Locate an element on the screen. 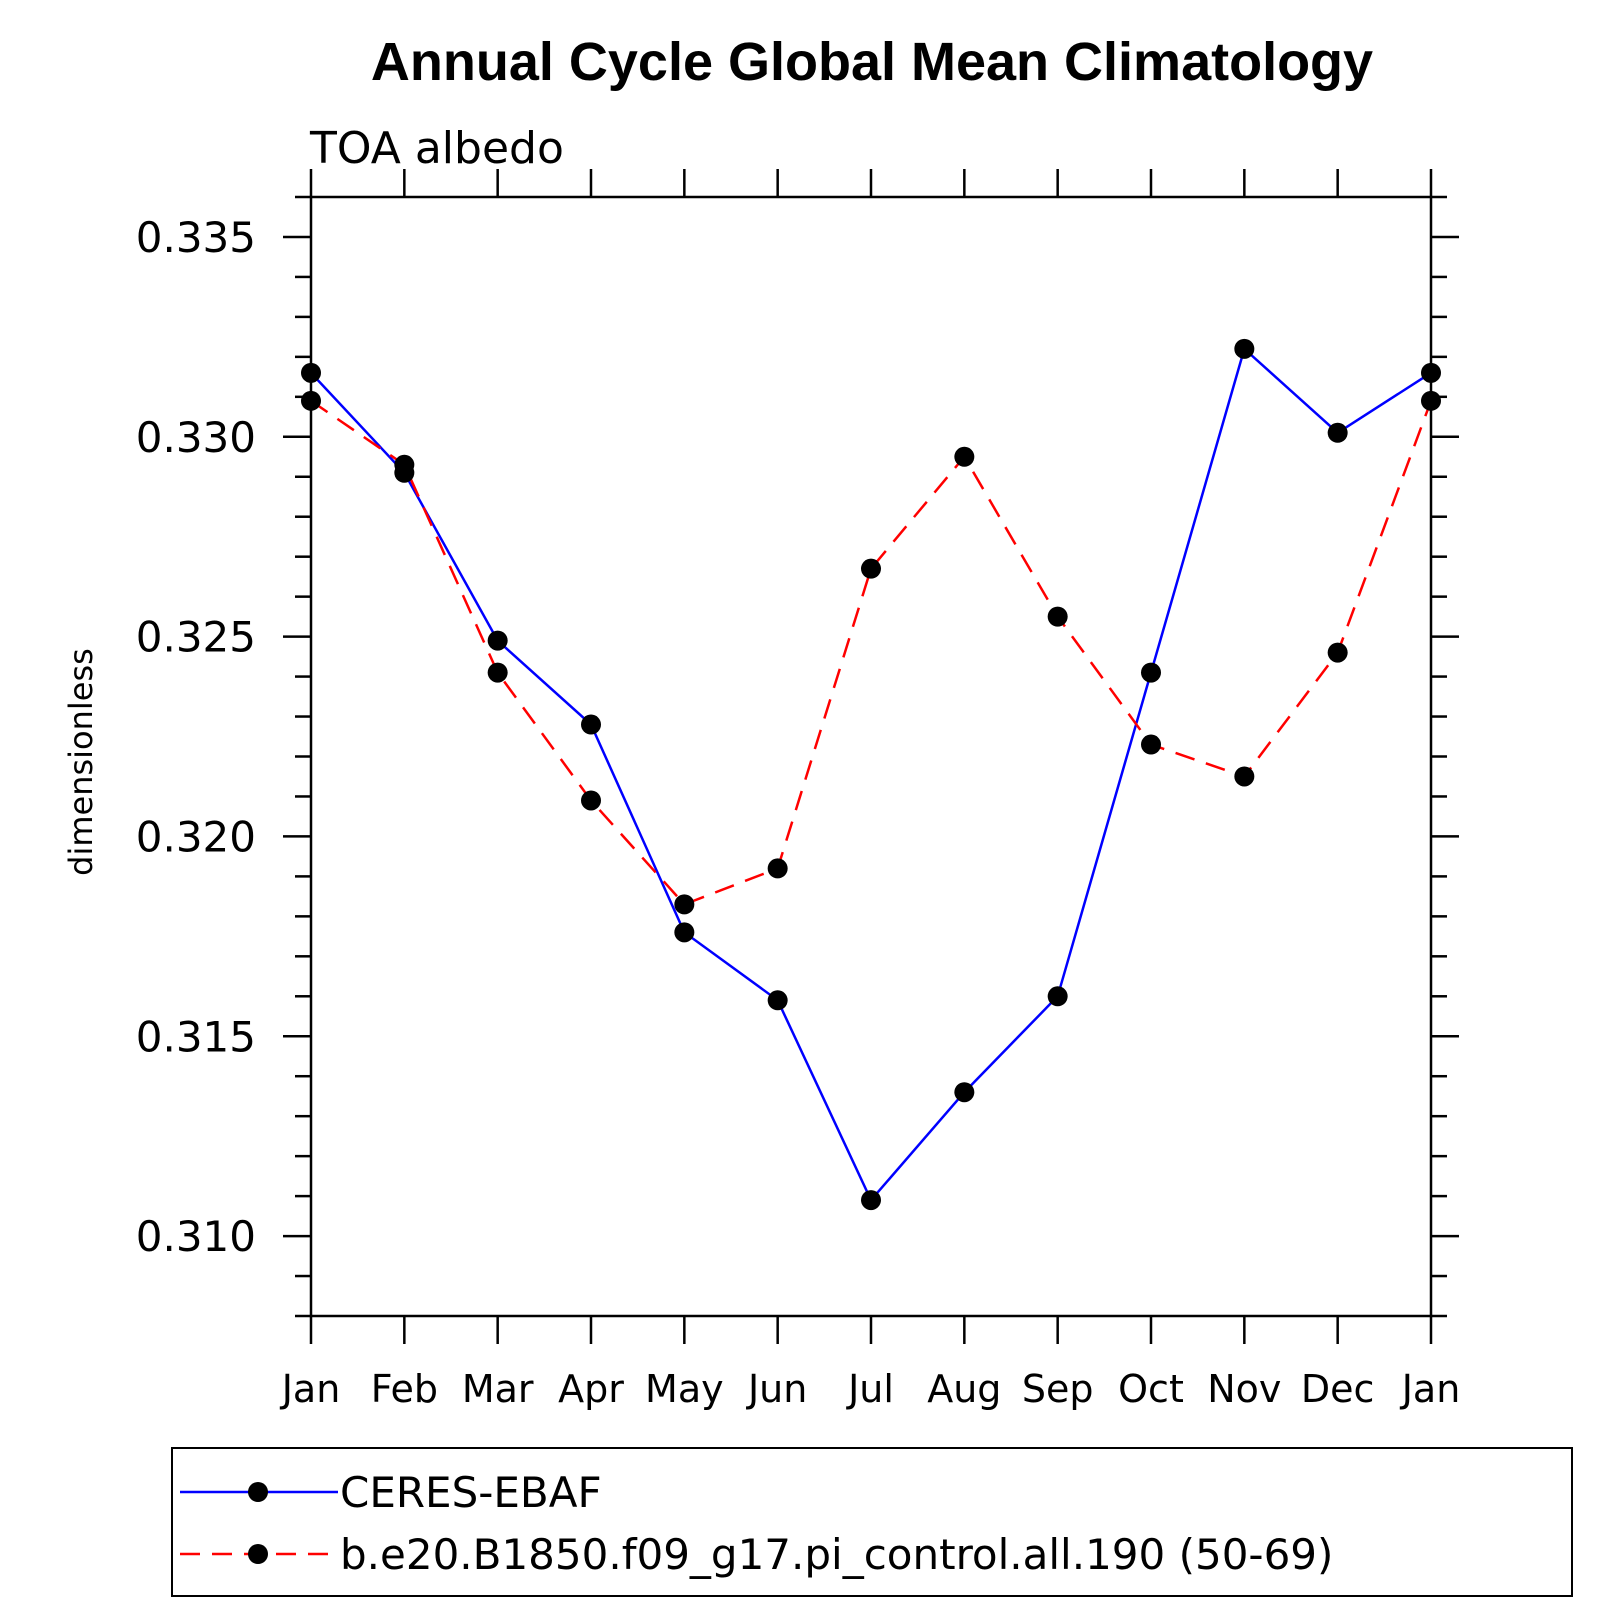 This screenshot has height=1624, width=1624. chart-title: Annual Cycle Global Mean Climatology is located at coordinates (872, 62).